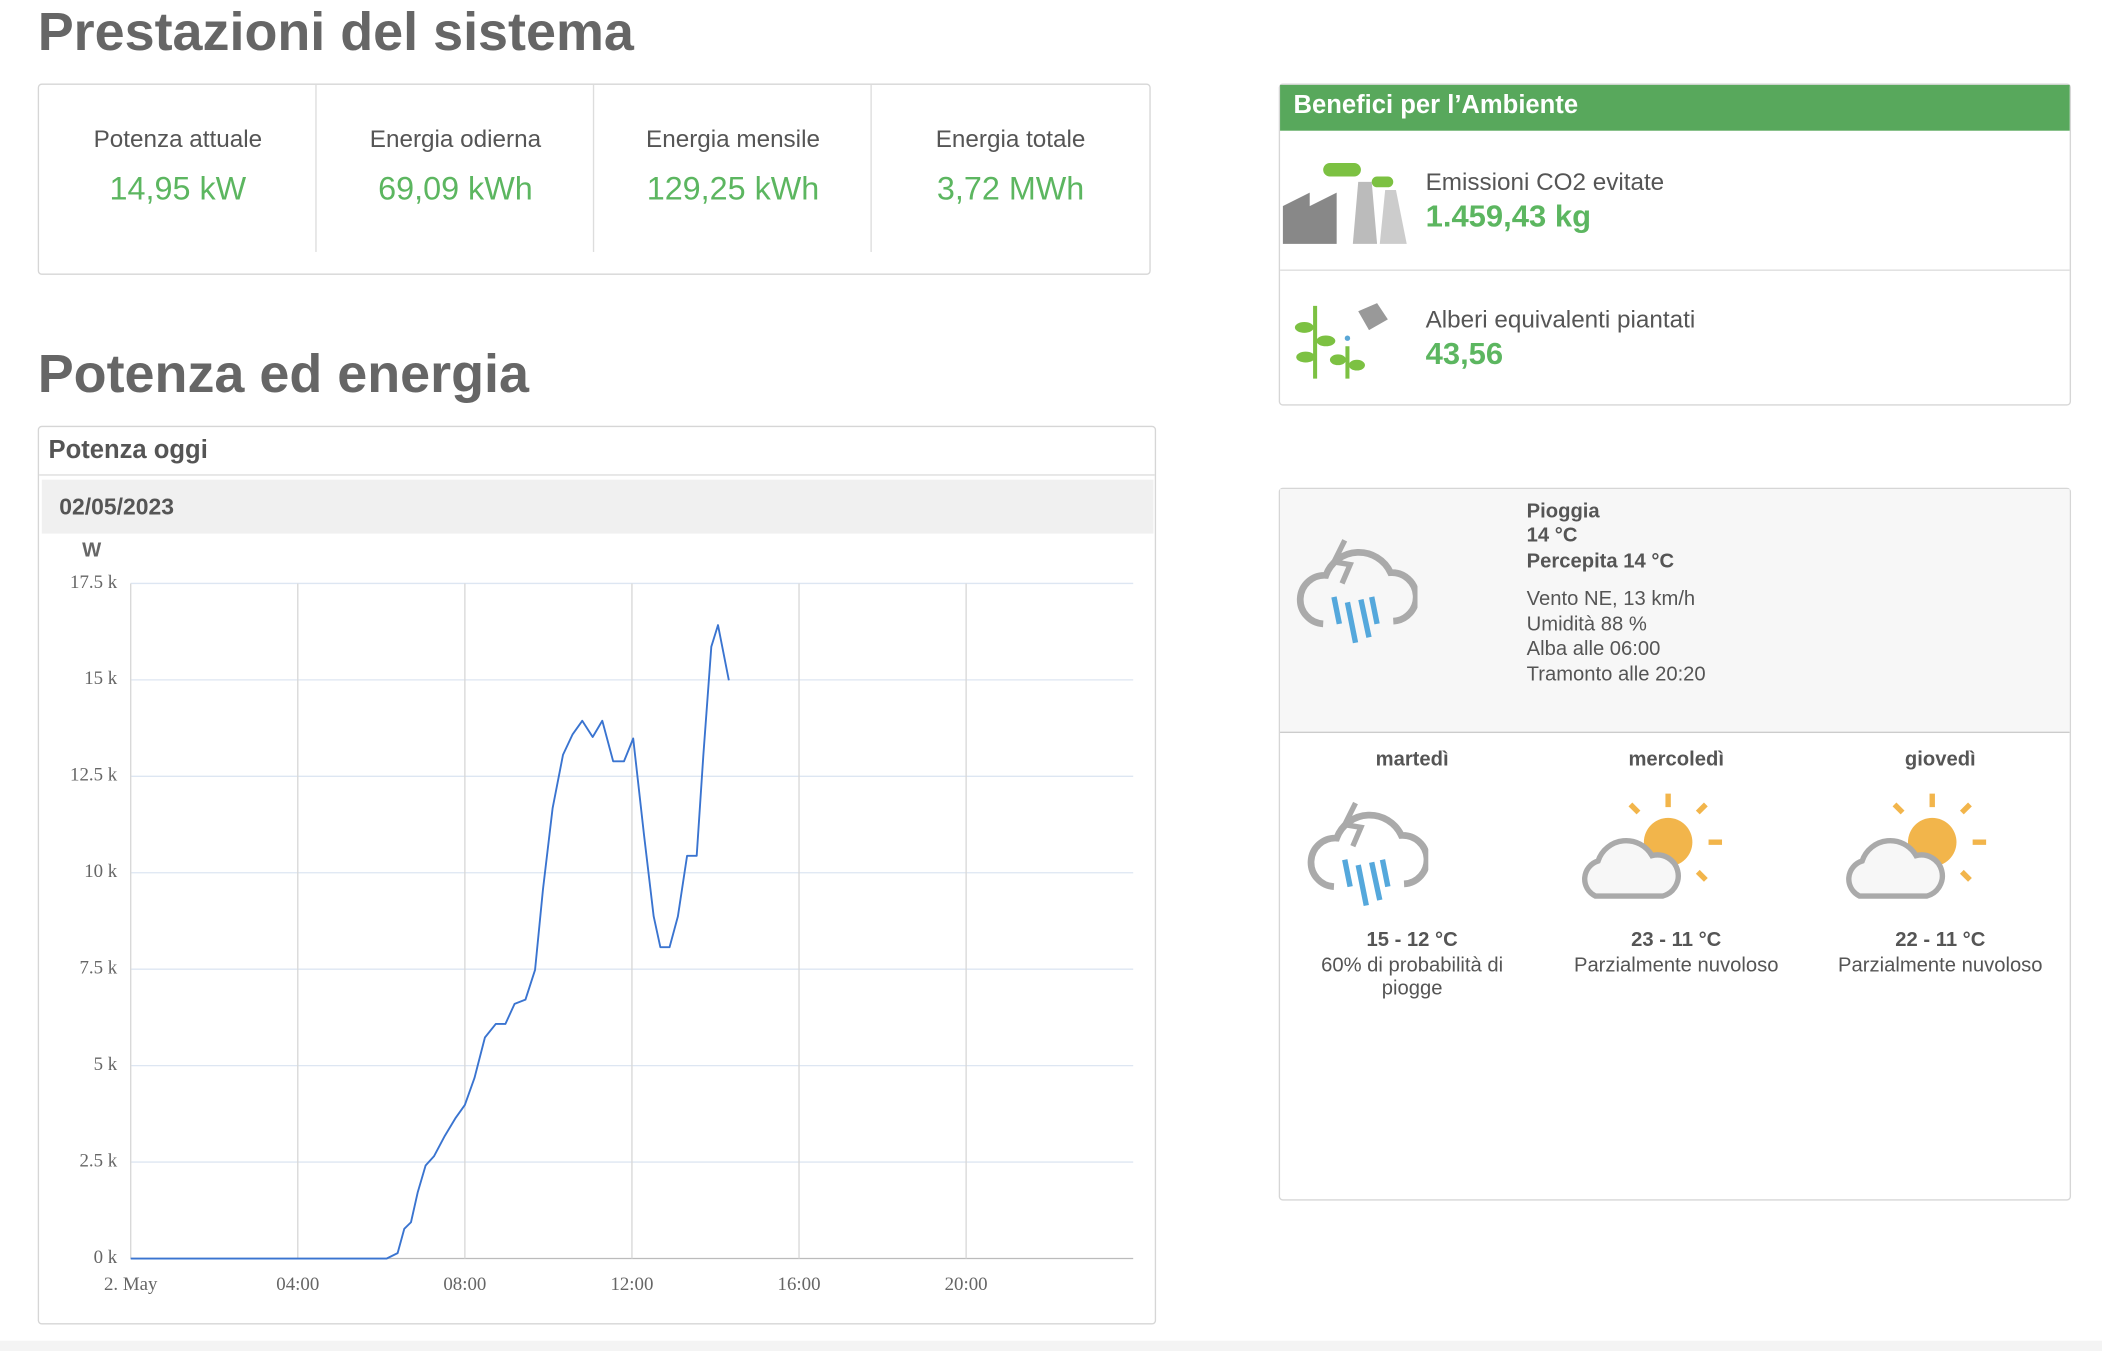 The image size is (2102, 1351). Describe the element at coordinates (1011, 168) in the screenshot. I see `stat: Energia totale 3,72 MWh` at that location.